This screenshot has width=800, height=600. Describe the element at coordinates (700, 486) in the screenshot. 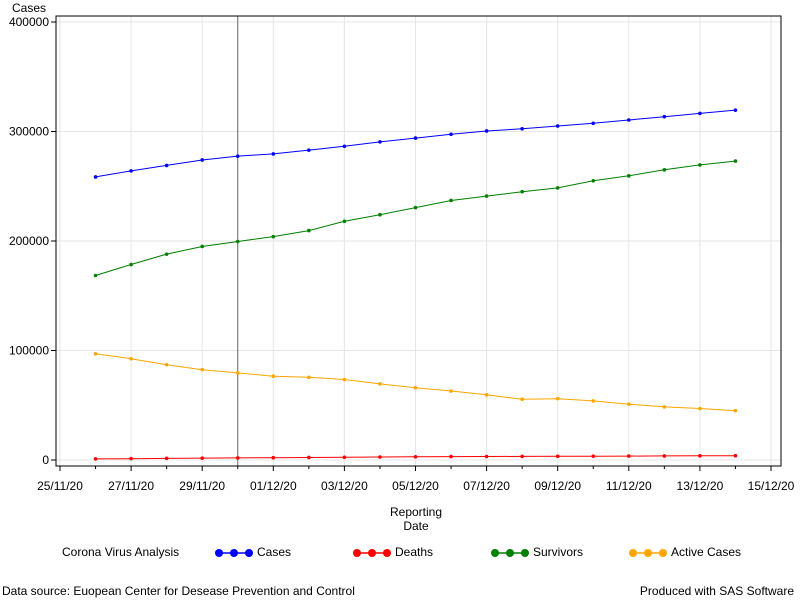

I see `x-tick-label: 13/12/20` at that location.